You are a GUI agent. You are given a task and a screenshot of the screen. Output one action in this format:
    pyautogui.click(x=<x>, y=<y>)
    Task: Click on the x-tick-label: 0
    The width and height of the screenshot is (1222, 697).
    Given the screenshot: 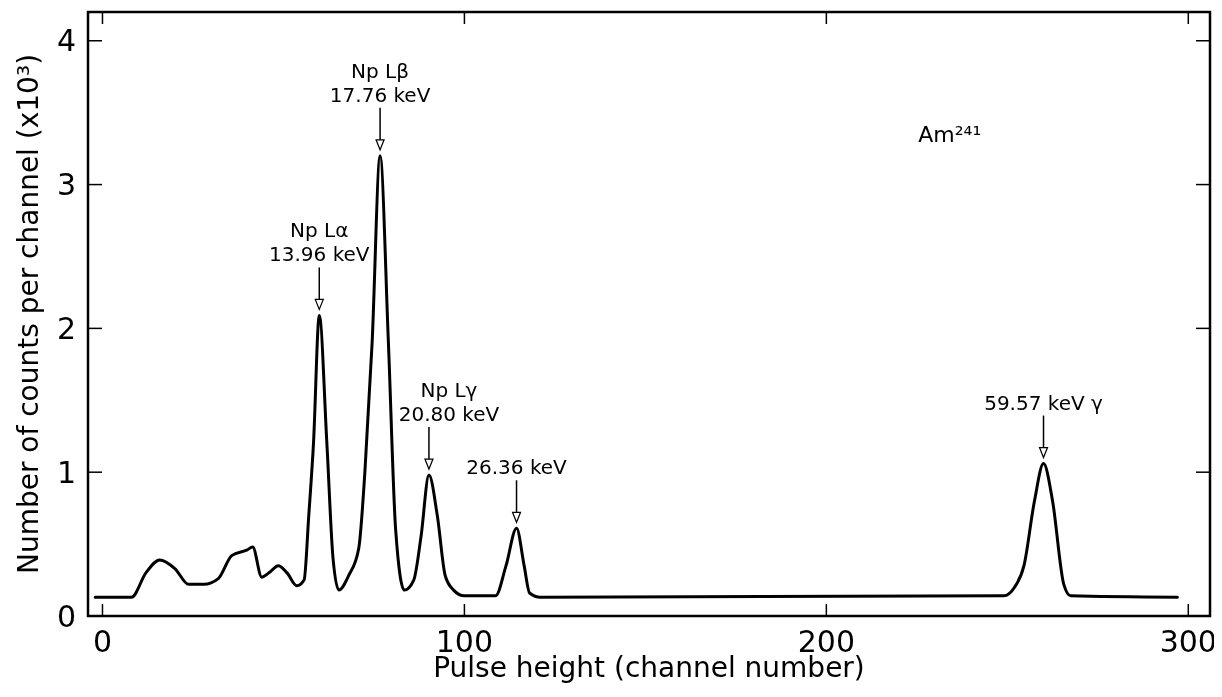 What is the action you would take?
    pyautogui.click(x=102, y=641)
    